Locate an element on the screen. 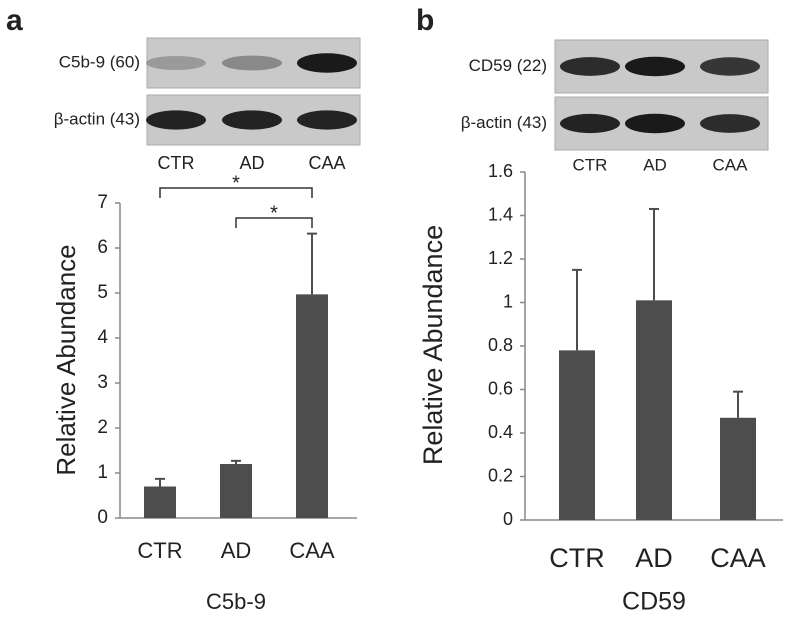 This screenshot has height=626, width=800. y-tick-label: 5 is located at coordinates (102, 292).